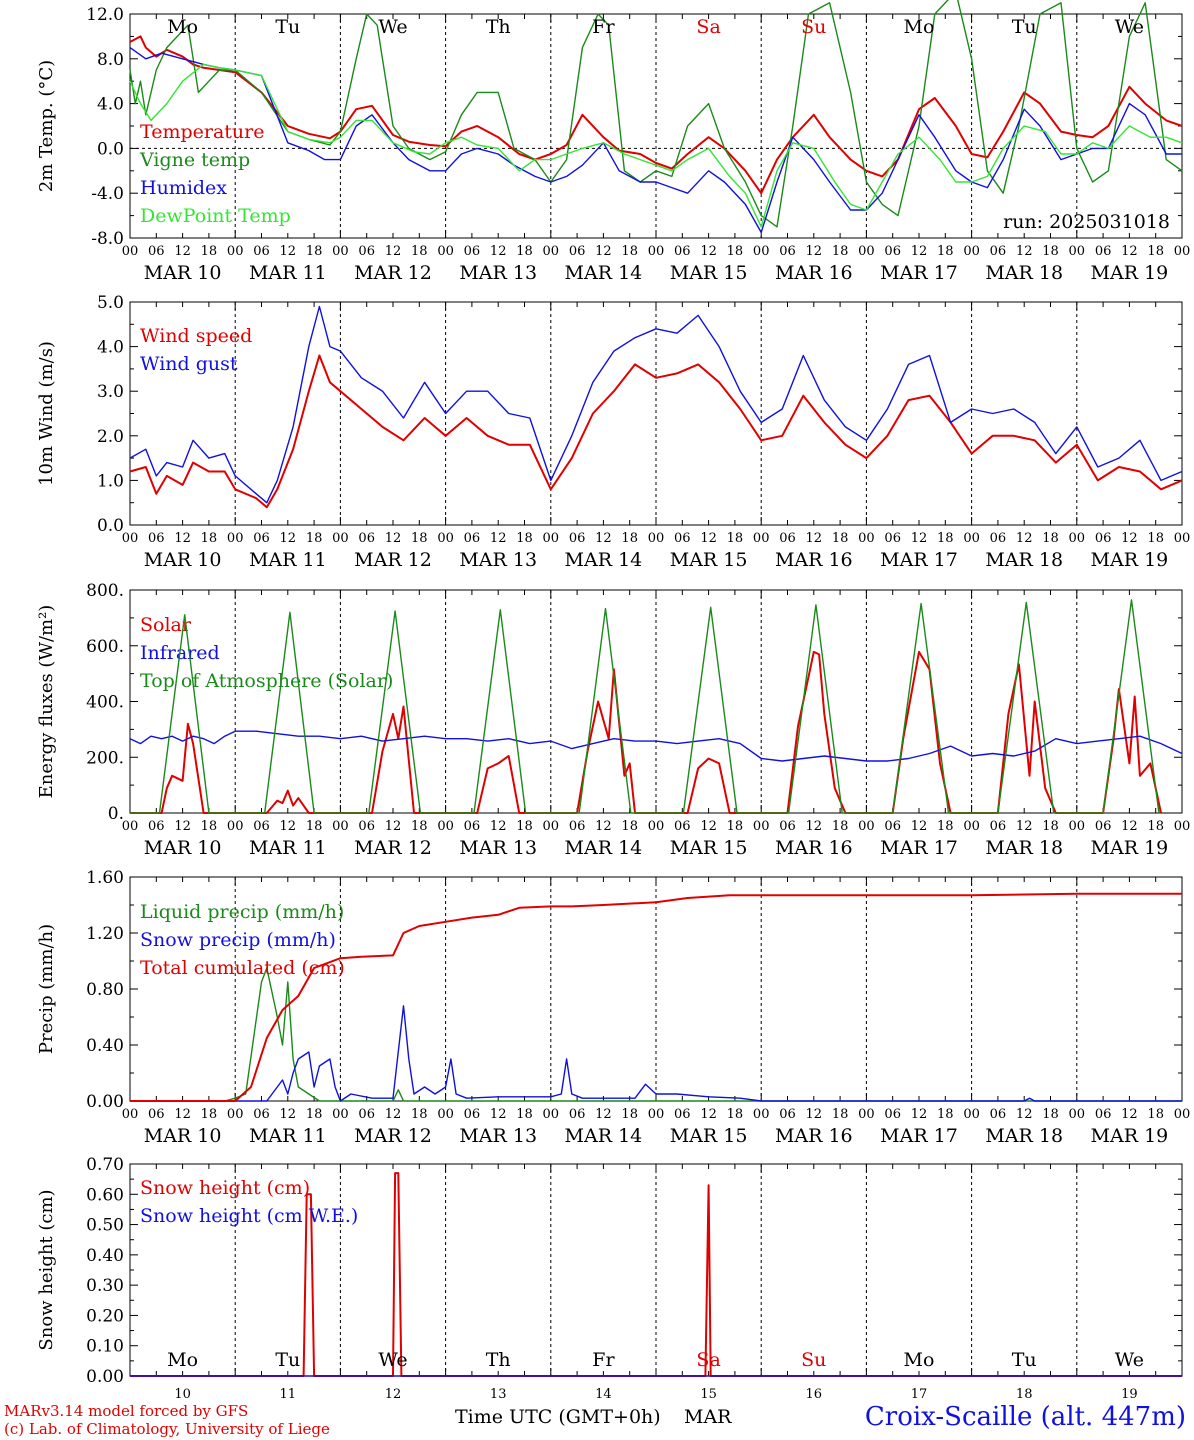 This screenshot has height=1440, width=1194. Describe the element at coordinates (46, 989) in the screenshot. I see `y-axis-title: Precip (mm/h)` at that location.